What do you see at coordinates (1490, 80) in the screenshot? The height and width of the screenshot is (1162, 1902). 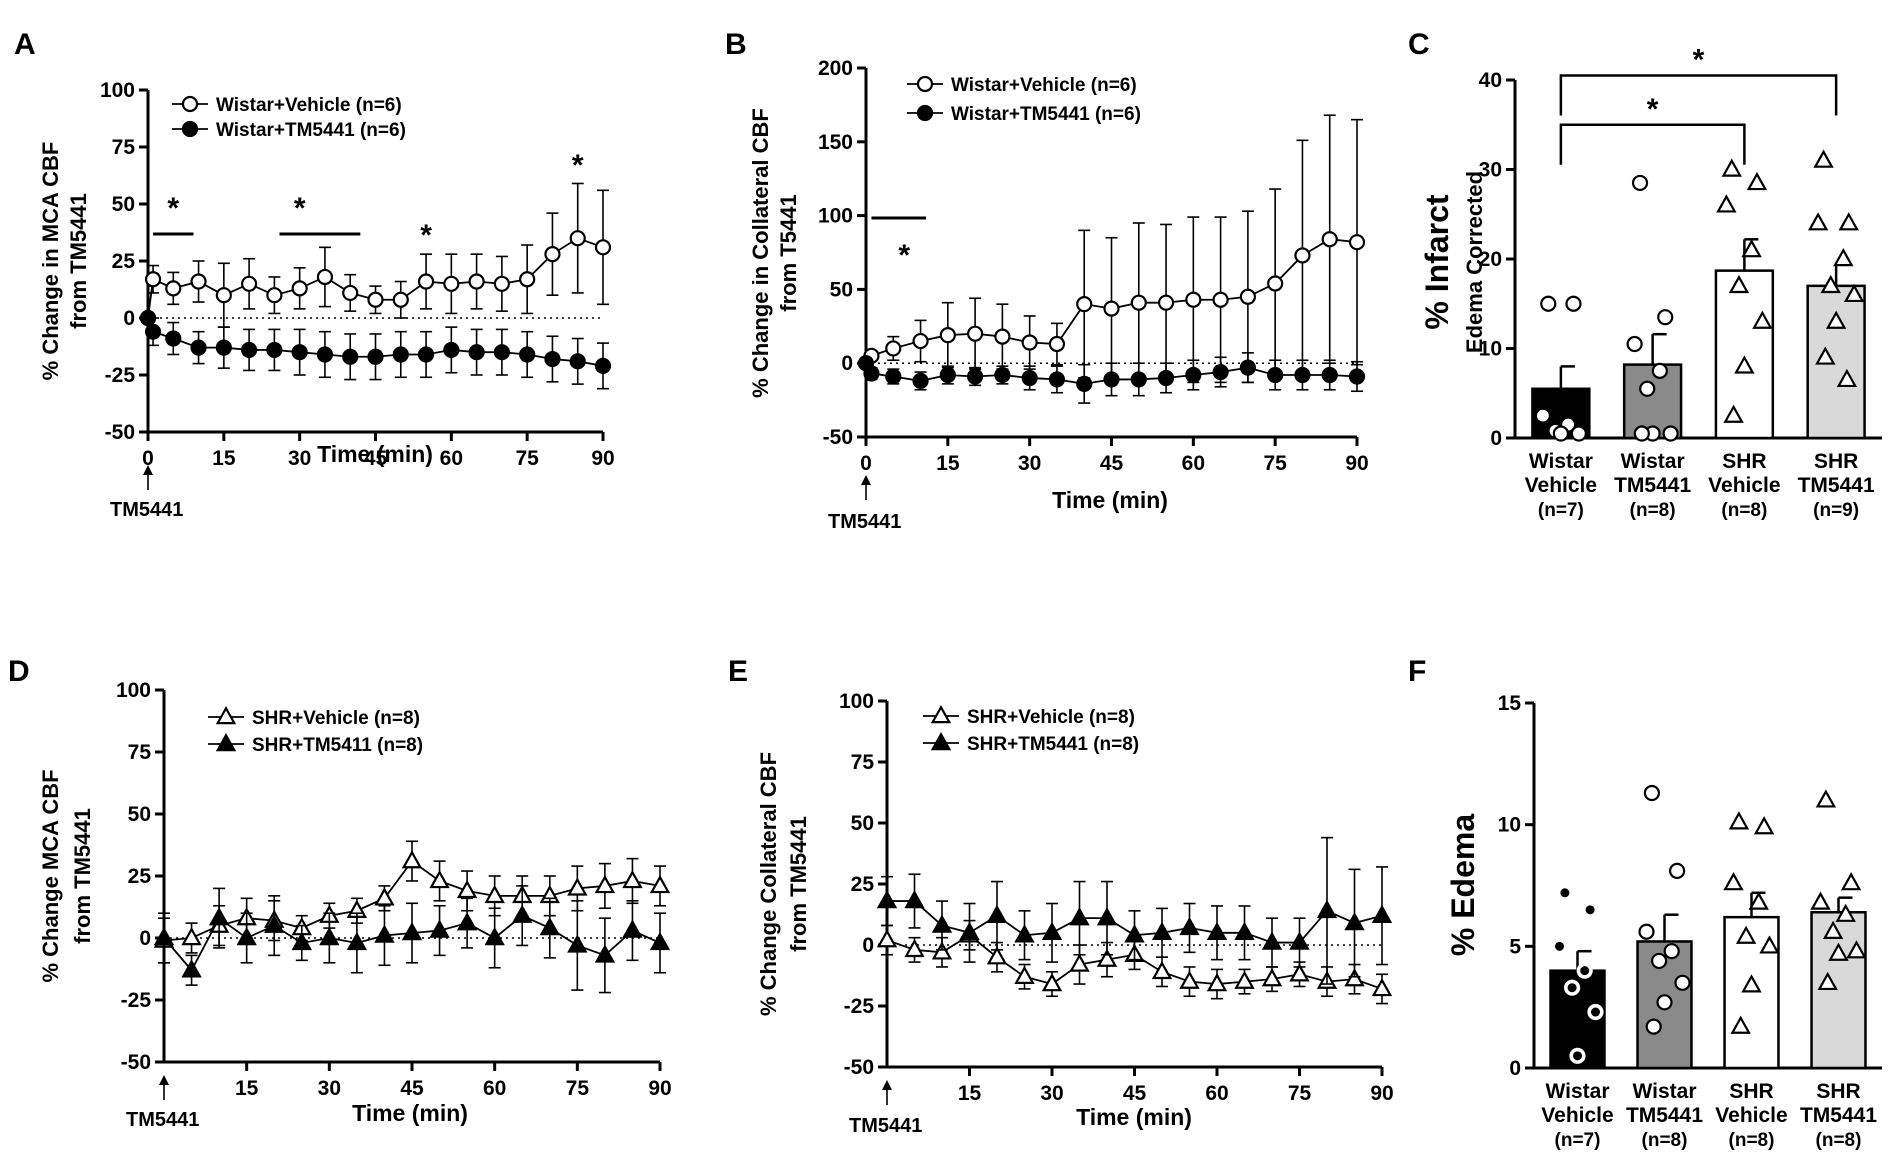 I see `y-tick-label: 40` at bounding box center [1490, 80].